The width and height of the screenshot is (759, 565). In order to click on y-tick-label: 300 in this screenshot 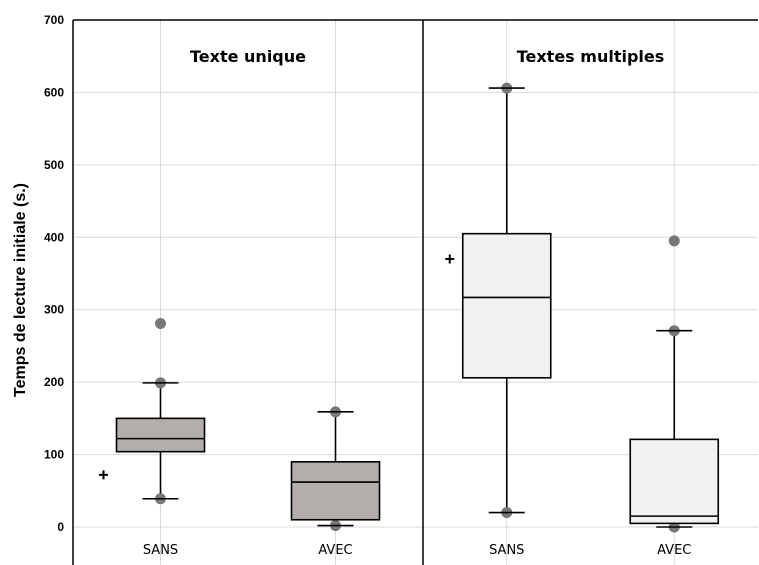, I will do `click(54, 310)`.